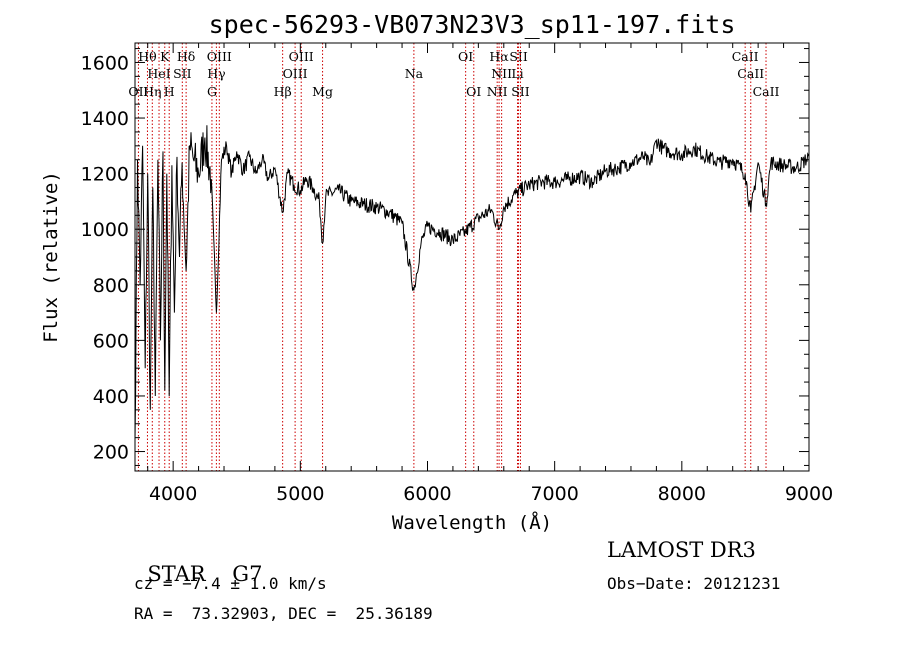 Image resolution: width=900 pixels, height=649 pixels. What do you see at coordinates (105, 119) in the screenshot?
I see `y-tick-label: 1400` at bounding box center [105, 119].